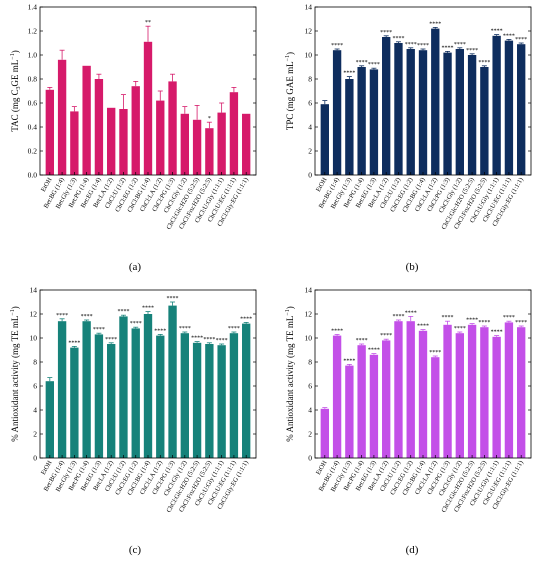 The height and width of the screenshot is (566, 550). Describe the element at coordinates (33, 127) in the screenshot. I see `y-tick-label: 0.4` at that location.